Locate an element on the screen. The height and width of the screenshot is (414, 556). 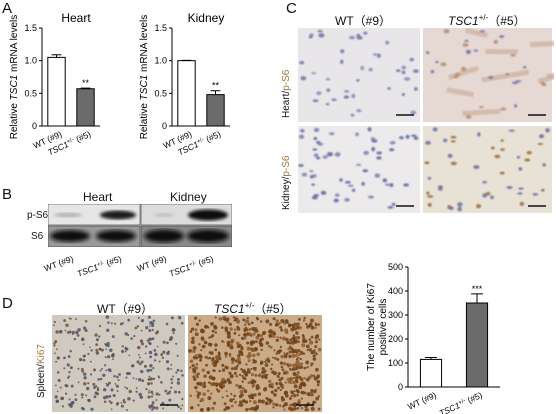
y-tick-label: 500 is located at coordinates (395, 267).